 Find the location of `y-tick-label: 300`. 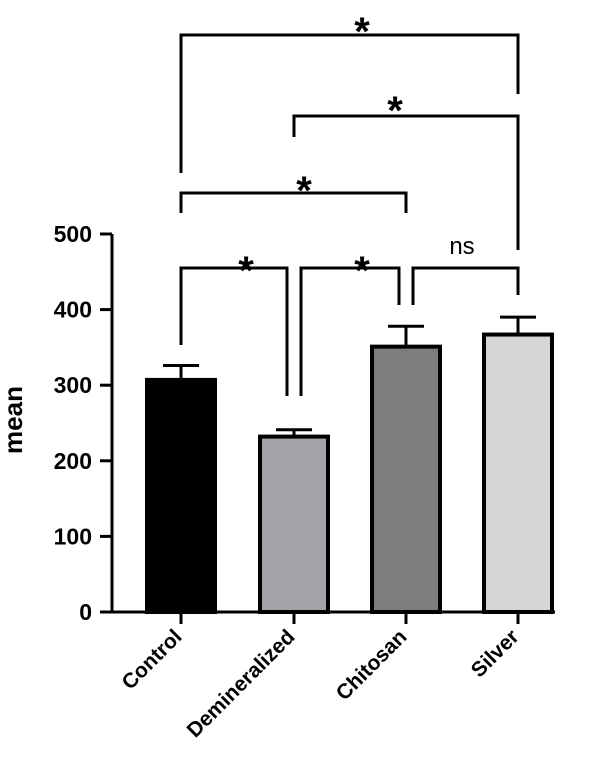

y-tick-label: 300 is located at coordinates (73, 385).